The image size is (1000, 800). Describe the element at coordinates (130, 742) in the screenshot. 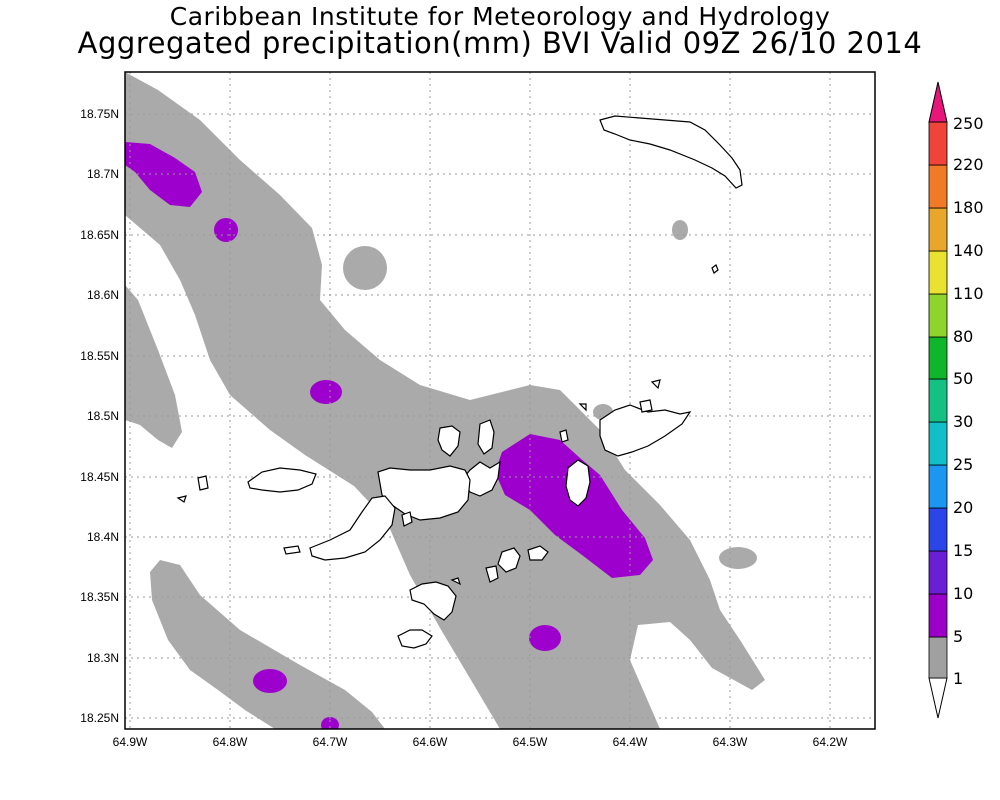

I see `lon-tick-label: 64.9W` at that location.